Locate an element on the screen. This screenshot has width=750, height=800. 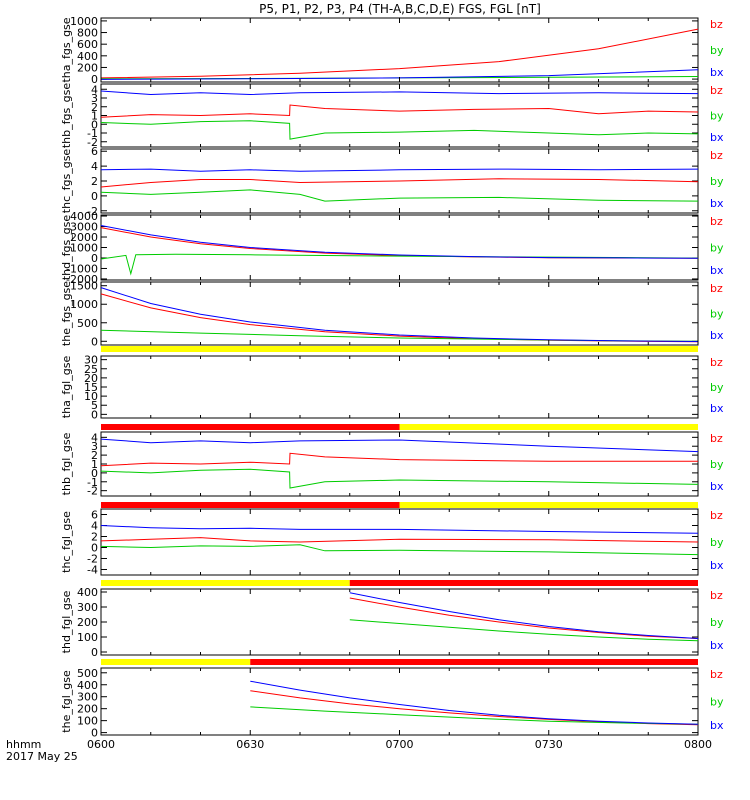
y-tick-label: 4000 is located at coordinates (84, 216).